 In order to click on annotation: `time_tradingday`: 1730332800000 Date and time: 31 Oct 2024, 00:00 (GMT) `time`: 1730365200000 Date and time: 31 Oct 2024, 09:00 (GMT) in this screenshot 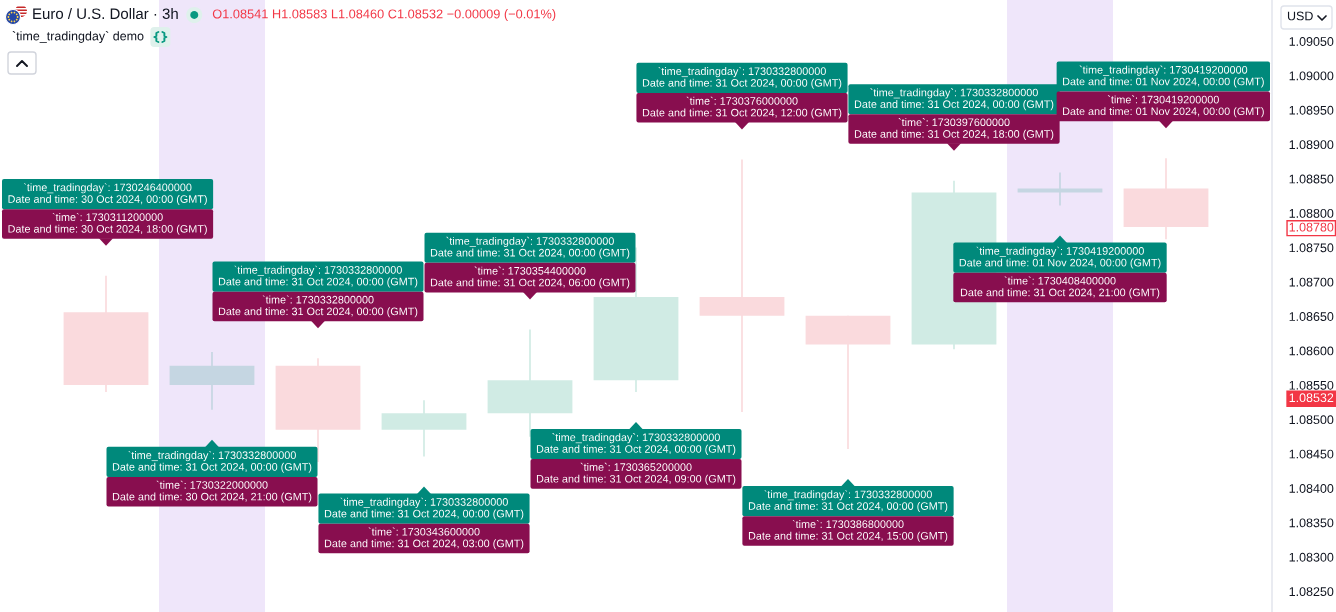, I will do `click(636, 459)`.